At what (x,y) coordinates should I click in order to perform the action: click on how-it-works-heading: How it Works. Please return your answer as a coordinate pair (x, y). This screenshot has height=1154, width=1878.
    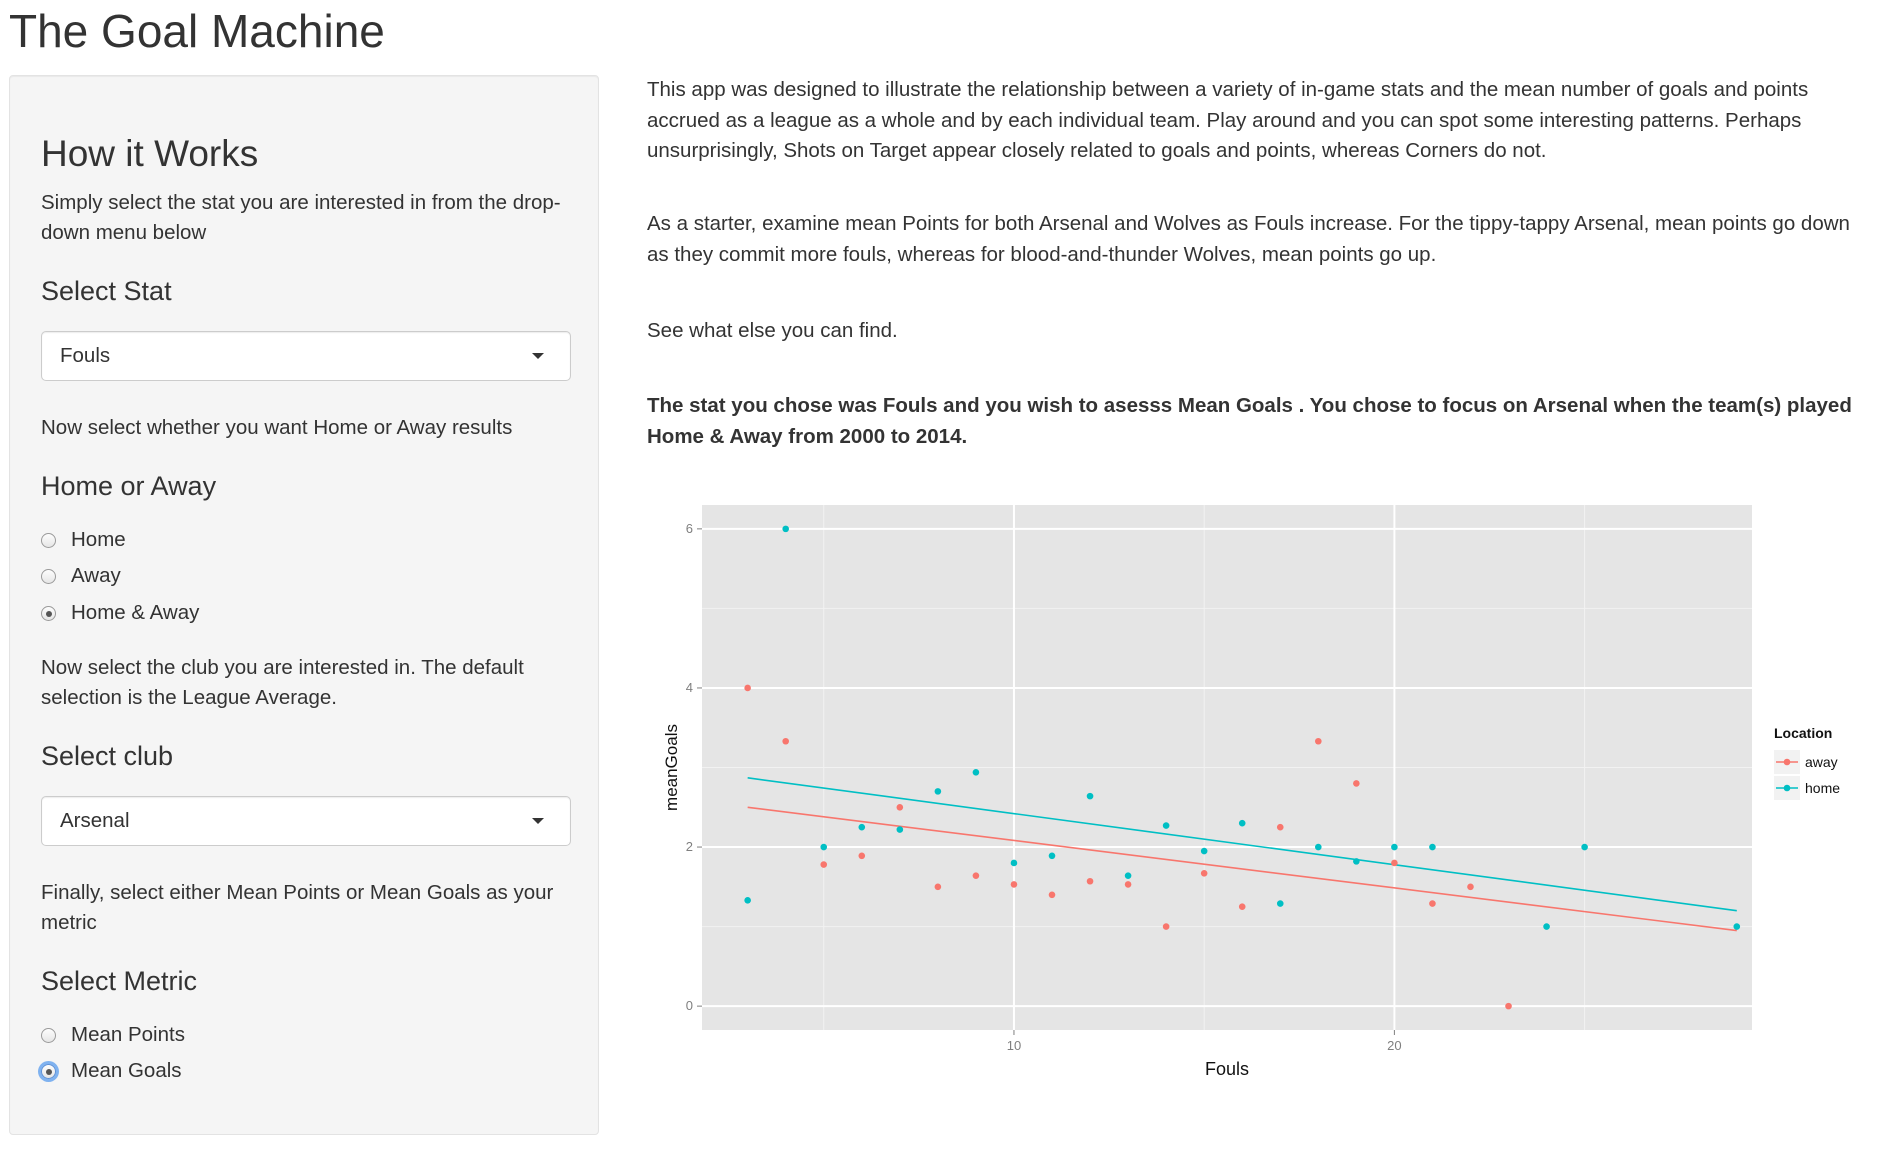
    Looking at the image, I should click on (150, 153).